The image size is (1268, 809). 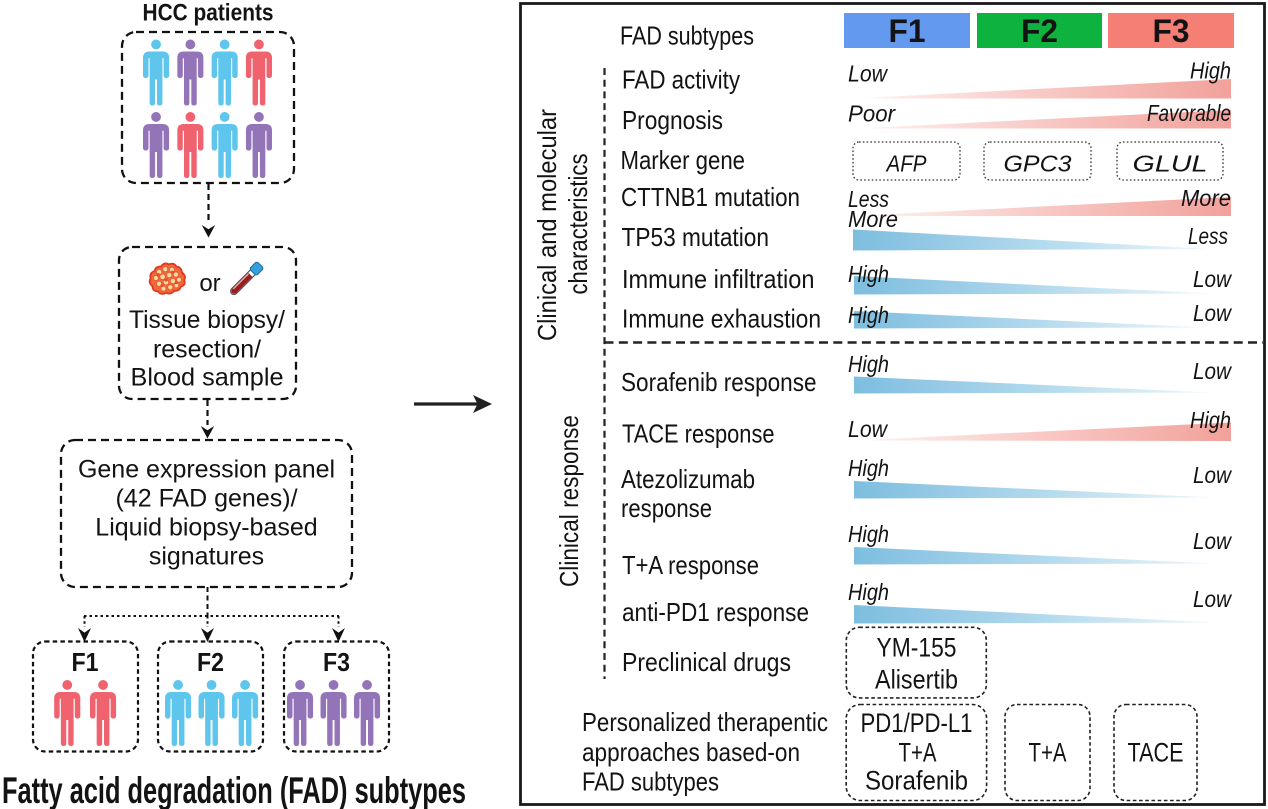 What do you see at coordinates (569, 501) in the screenshot?
I see `svg-text: Clinical response` at bounding box center [569, 501].